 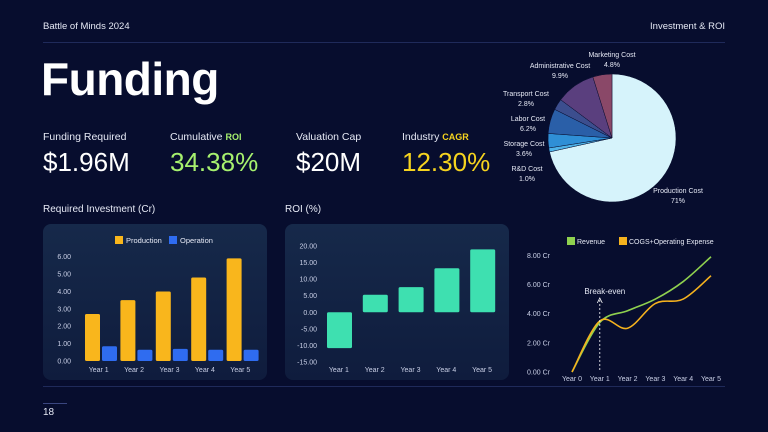 I want to click on metric-label-text: Cumulative, so click(x=198, y=137).